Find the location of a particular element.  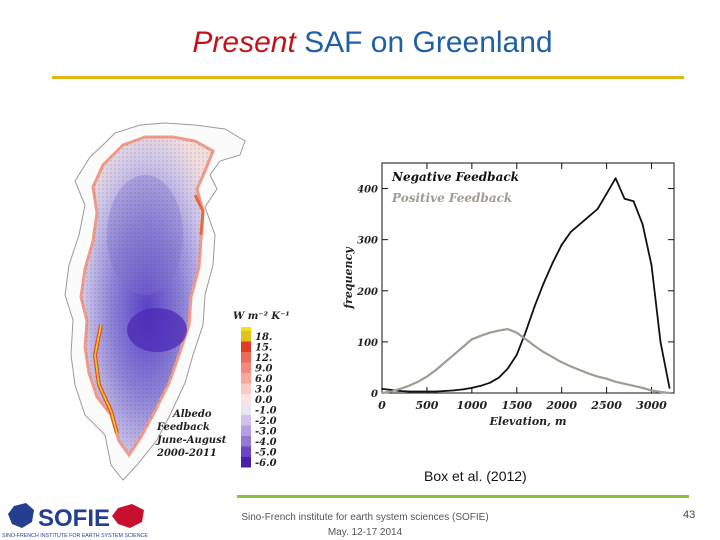

y-tick-label: 100 is located at coordinates (367, 343).